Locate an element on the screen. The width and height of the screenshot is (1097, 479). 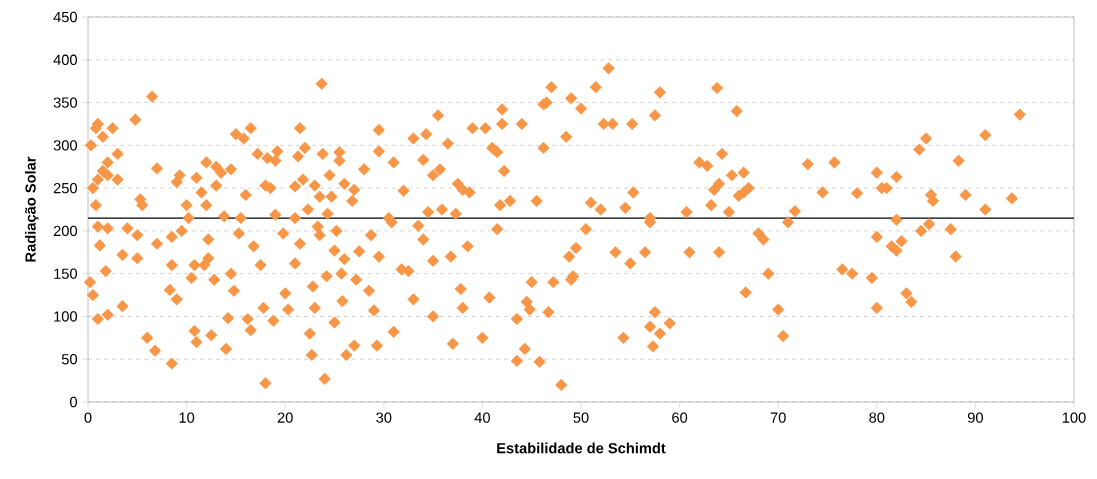
x-tick-label: 60 is located at coordinates (680, 417).